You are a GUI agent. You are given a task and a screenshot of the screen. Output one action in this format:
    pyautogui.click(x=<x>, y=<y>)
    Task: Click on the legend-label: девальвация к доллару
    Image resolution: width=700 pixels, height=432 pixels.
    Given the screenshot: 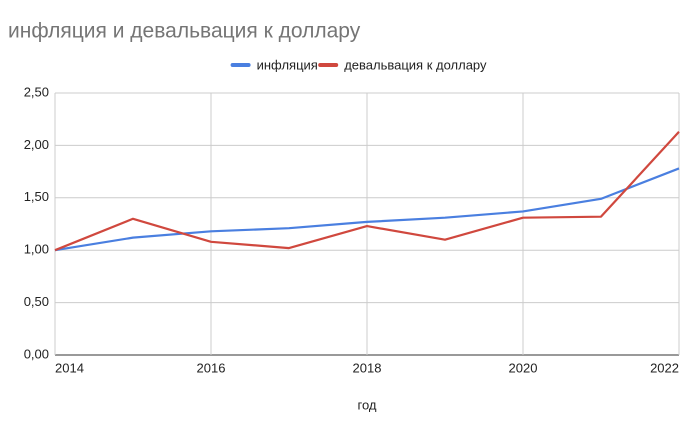 What is the action you would take?
    pyautogui.click(x=415, y=64)
    